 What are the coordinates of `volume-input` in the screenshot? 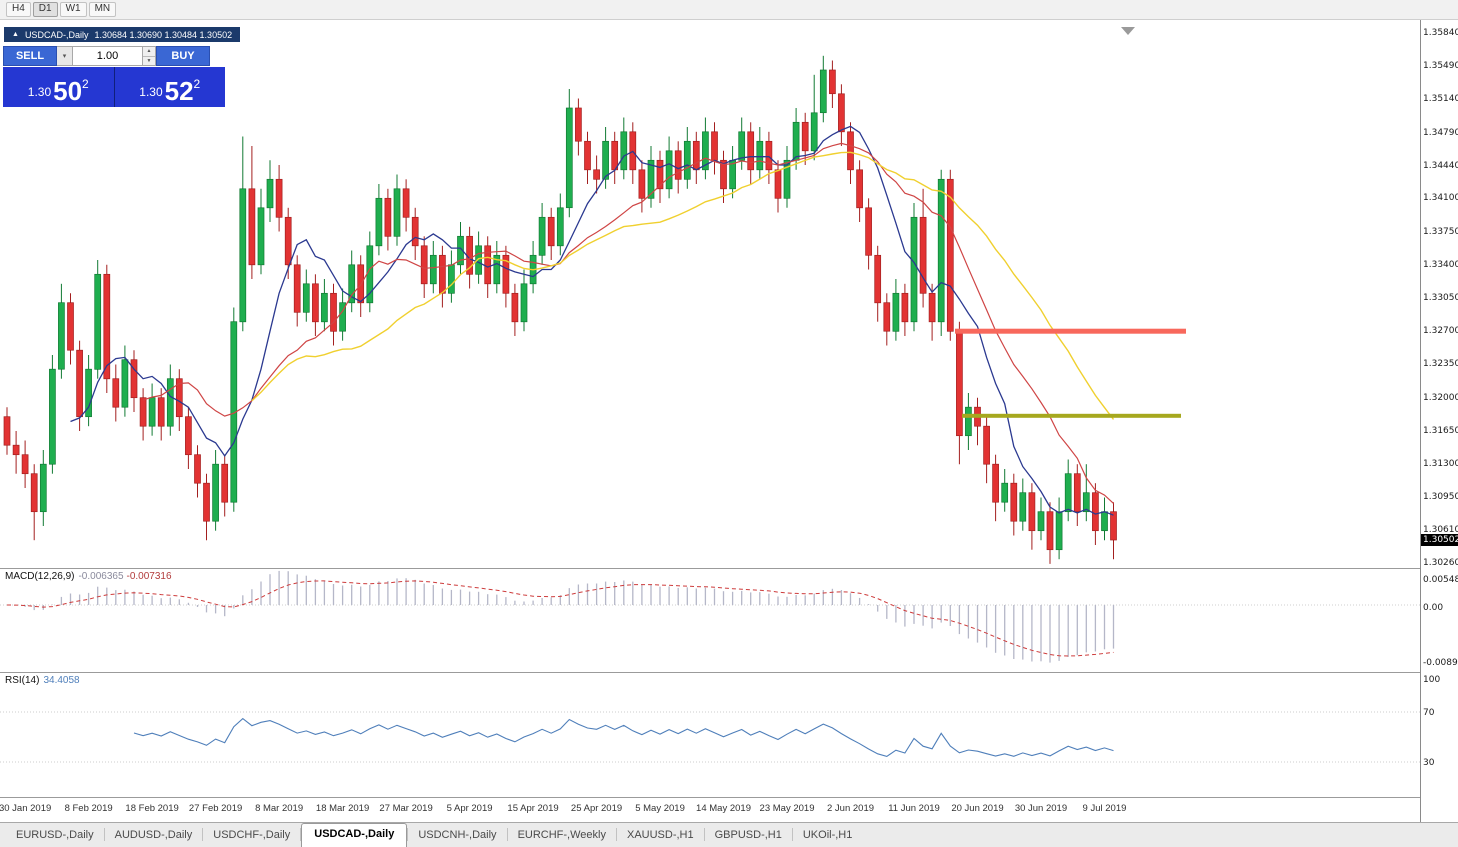 It's located at (108, 56).